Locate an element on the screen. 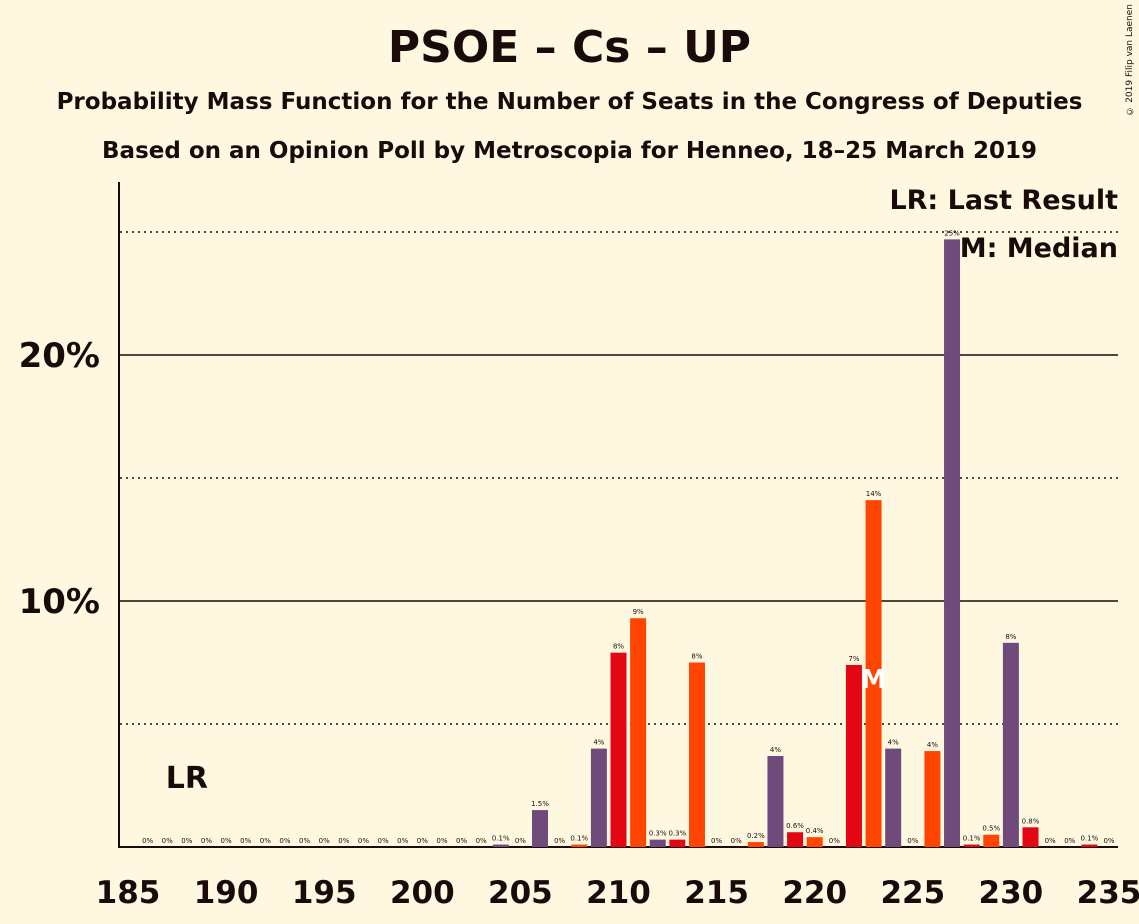 Image resolution: width=1139 pixels, height=924 pixels. bar-label-217: 0.2% is located at coordinates (756, 836).